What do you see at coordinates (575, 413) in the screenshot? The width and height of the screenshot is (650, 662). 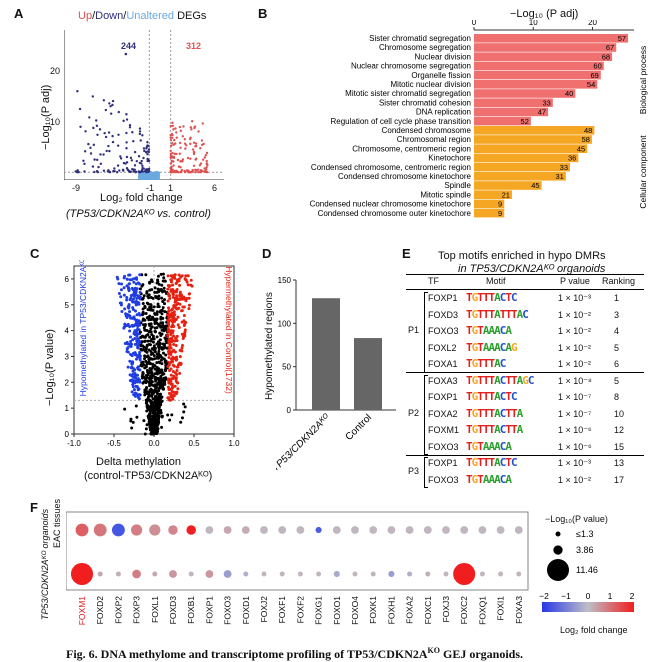 I see `motif-pvalue: 1 × 10⁻⁷` at bounding box center [575, 413].